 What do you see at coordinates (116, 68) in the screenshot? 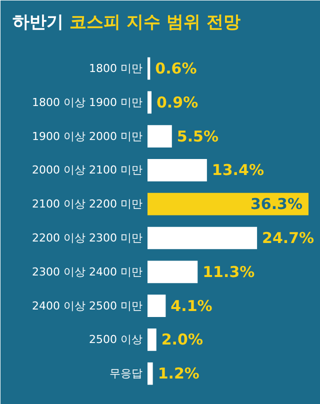
I see `y-tick-label: 1800 미만` at bounding box center [116, 68].